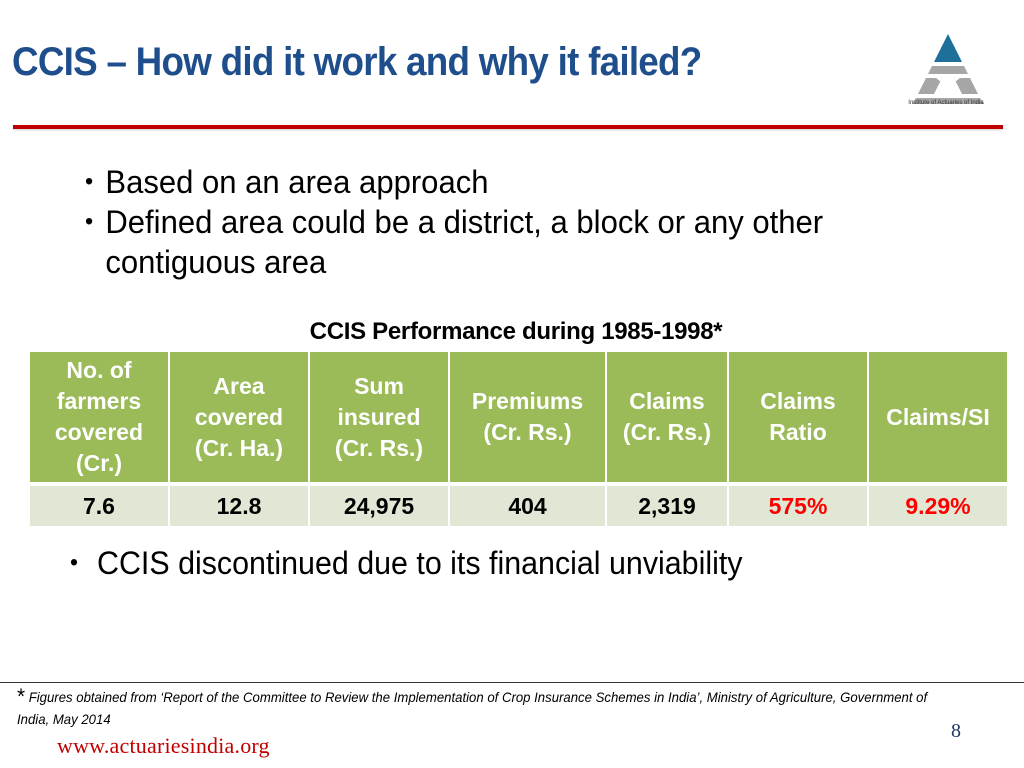  I want to click on cell-area-covered: 12.8, so click(239, 505).